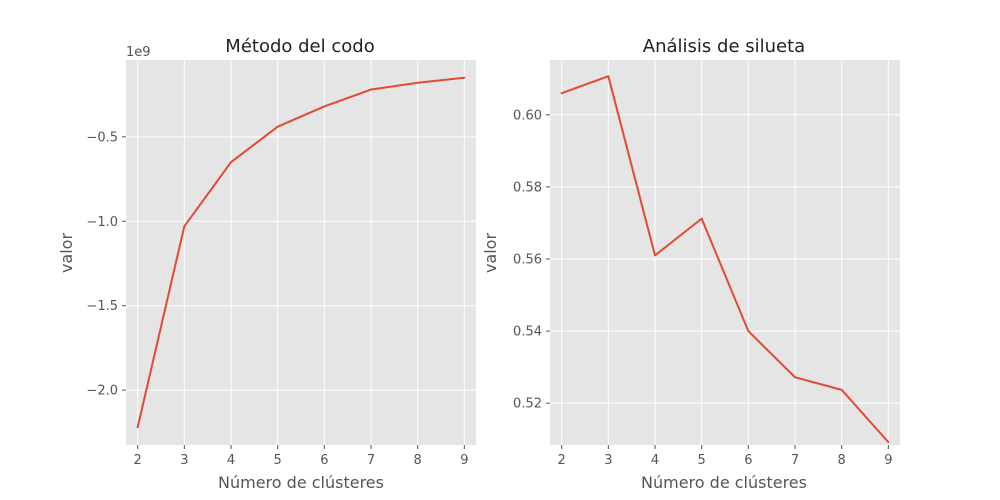 This screenshot has height=500, width=1000. Describe the element at coordinates (527, 115) in the screenshot. I see `y-tick-label: 0.60` at that location.